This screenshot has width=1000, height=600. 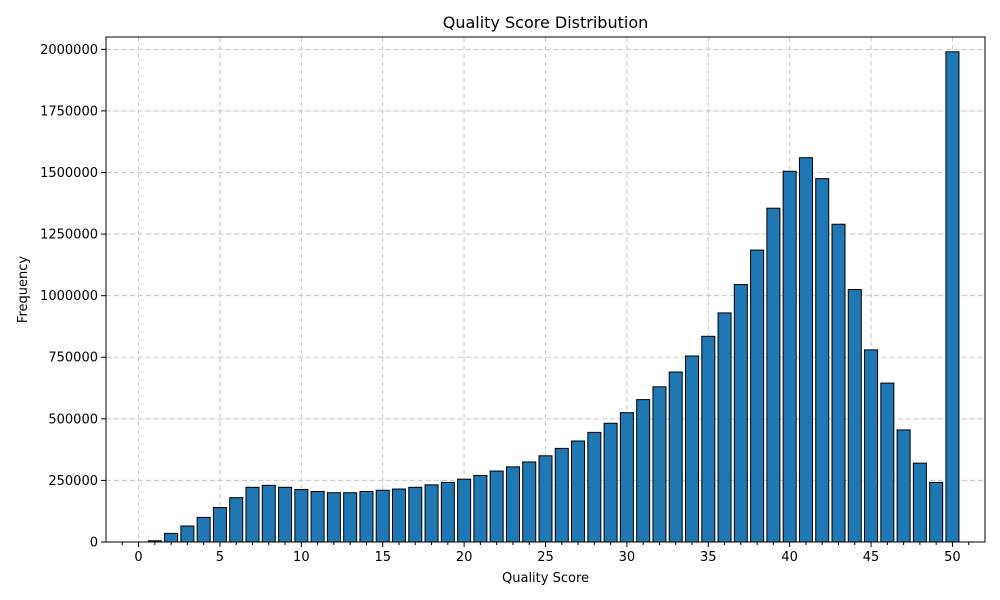 I want to click on x-axis-ticks: 0 5 10 15 20 25 30 35 40 45 50, so click(x=545, y=553).